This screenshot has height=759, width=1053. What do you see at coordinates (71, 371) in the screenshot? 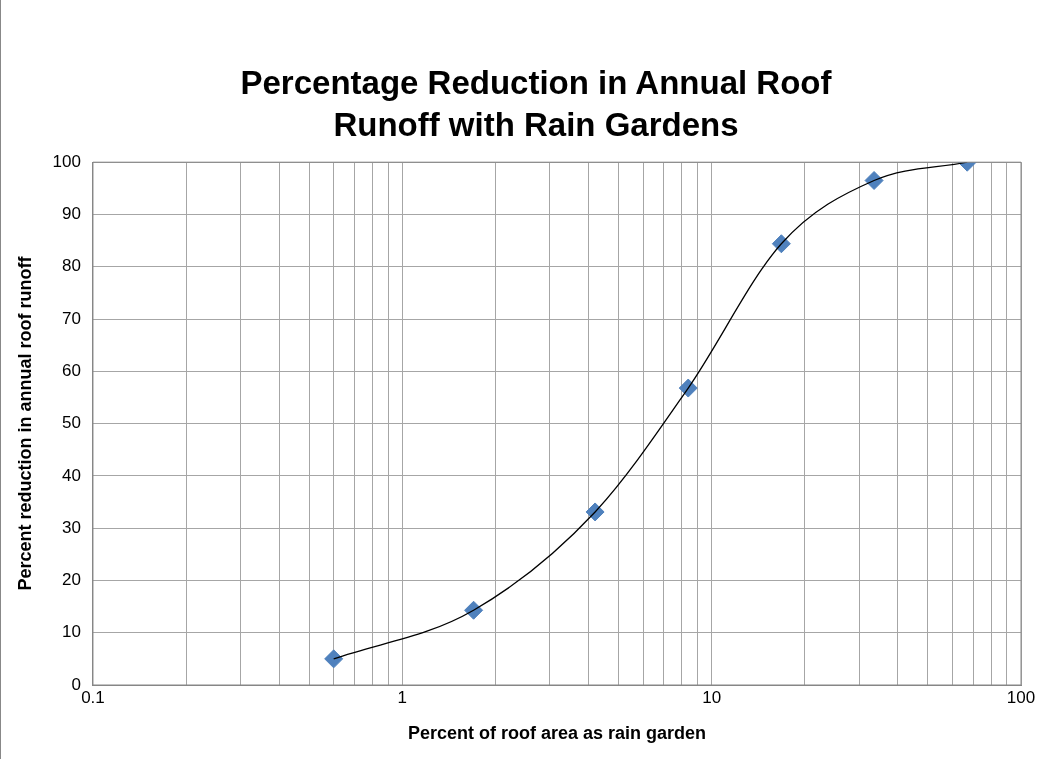
I see `y-tick-label: 60` at bounding box center [71, 371].